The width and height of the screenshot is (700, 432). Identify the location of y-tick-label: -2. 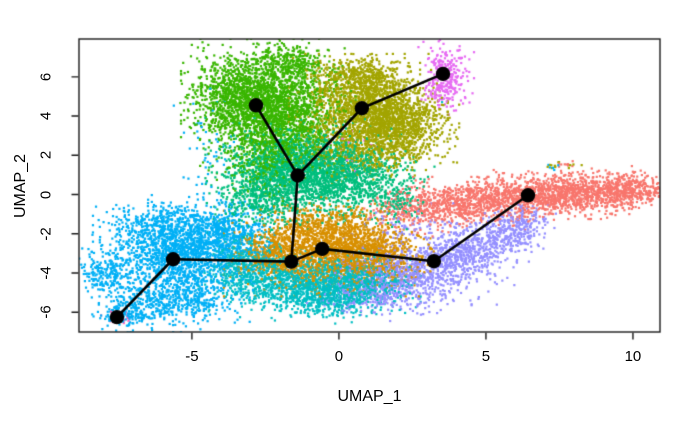
(46, 234).